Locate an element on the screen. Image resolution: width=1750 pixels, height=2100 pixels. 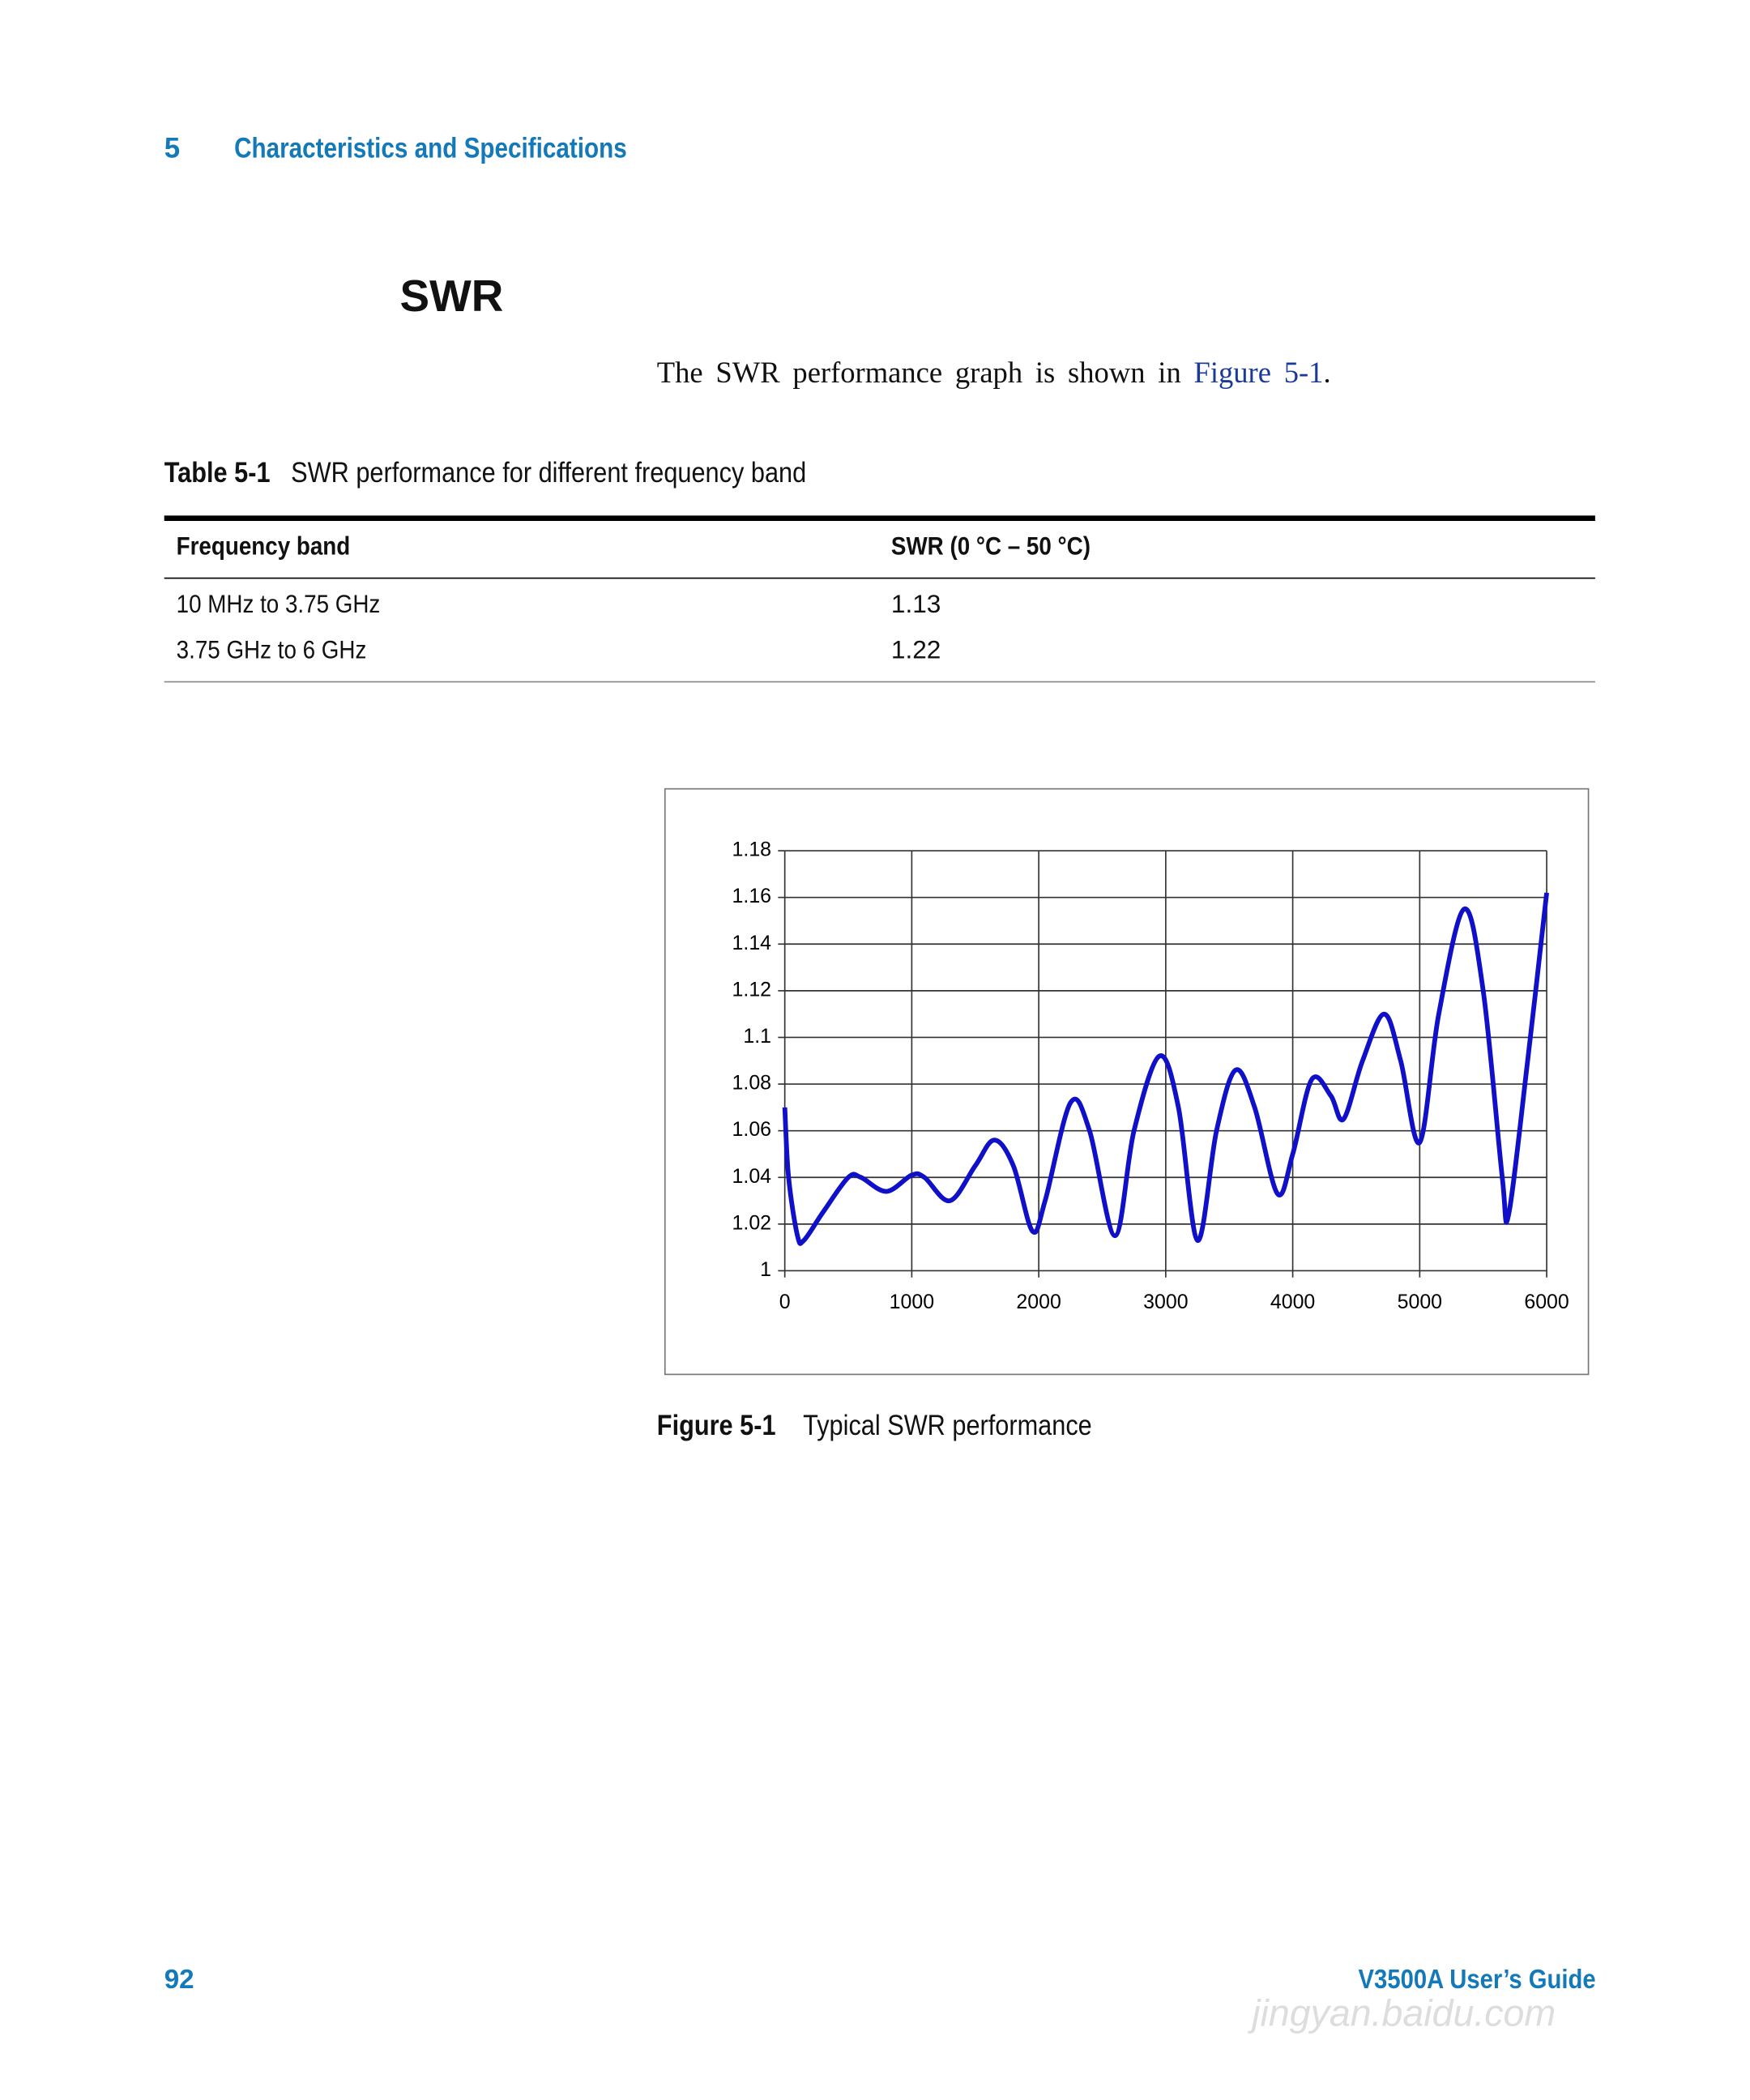
chapter-number: 5 is located at coordinates (172, 148).